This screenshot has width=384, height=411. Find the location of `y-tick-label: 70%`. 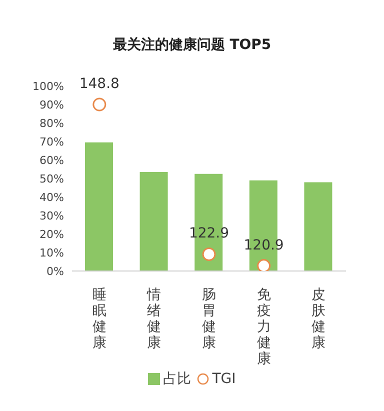

y-tick-label: 70% is located at coordinates (52, 141).